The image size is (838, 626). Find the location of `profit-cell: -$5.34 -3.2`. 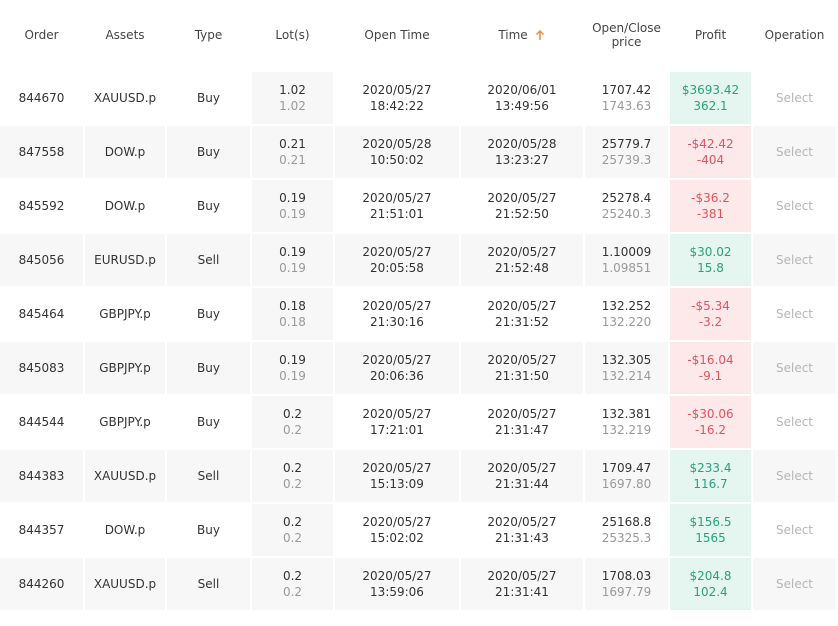

profit-cell: -$5.34 -3.2 is located at coordinates (711, 315).